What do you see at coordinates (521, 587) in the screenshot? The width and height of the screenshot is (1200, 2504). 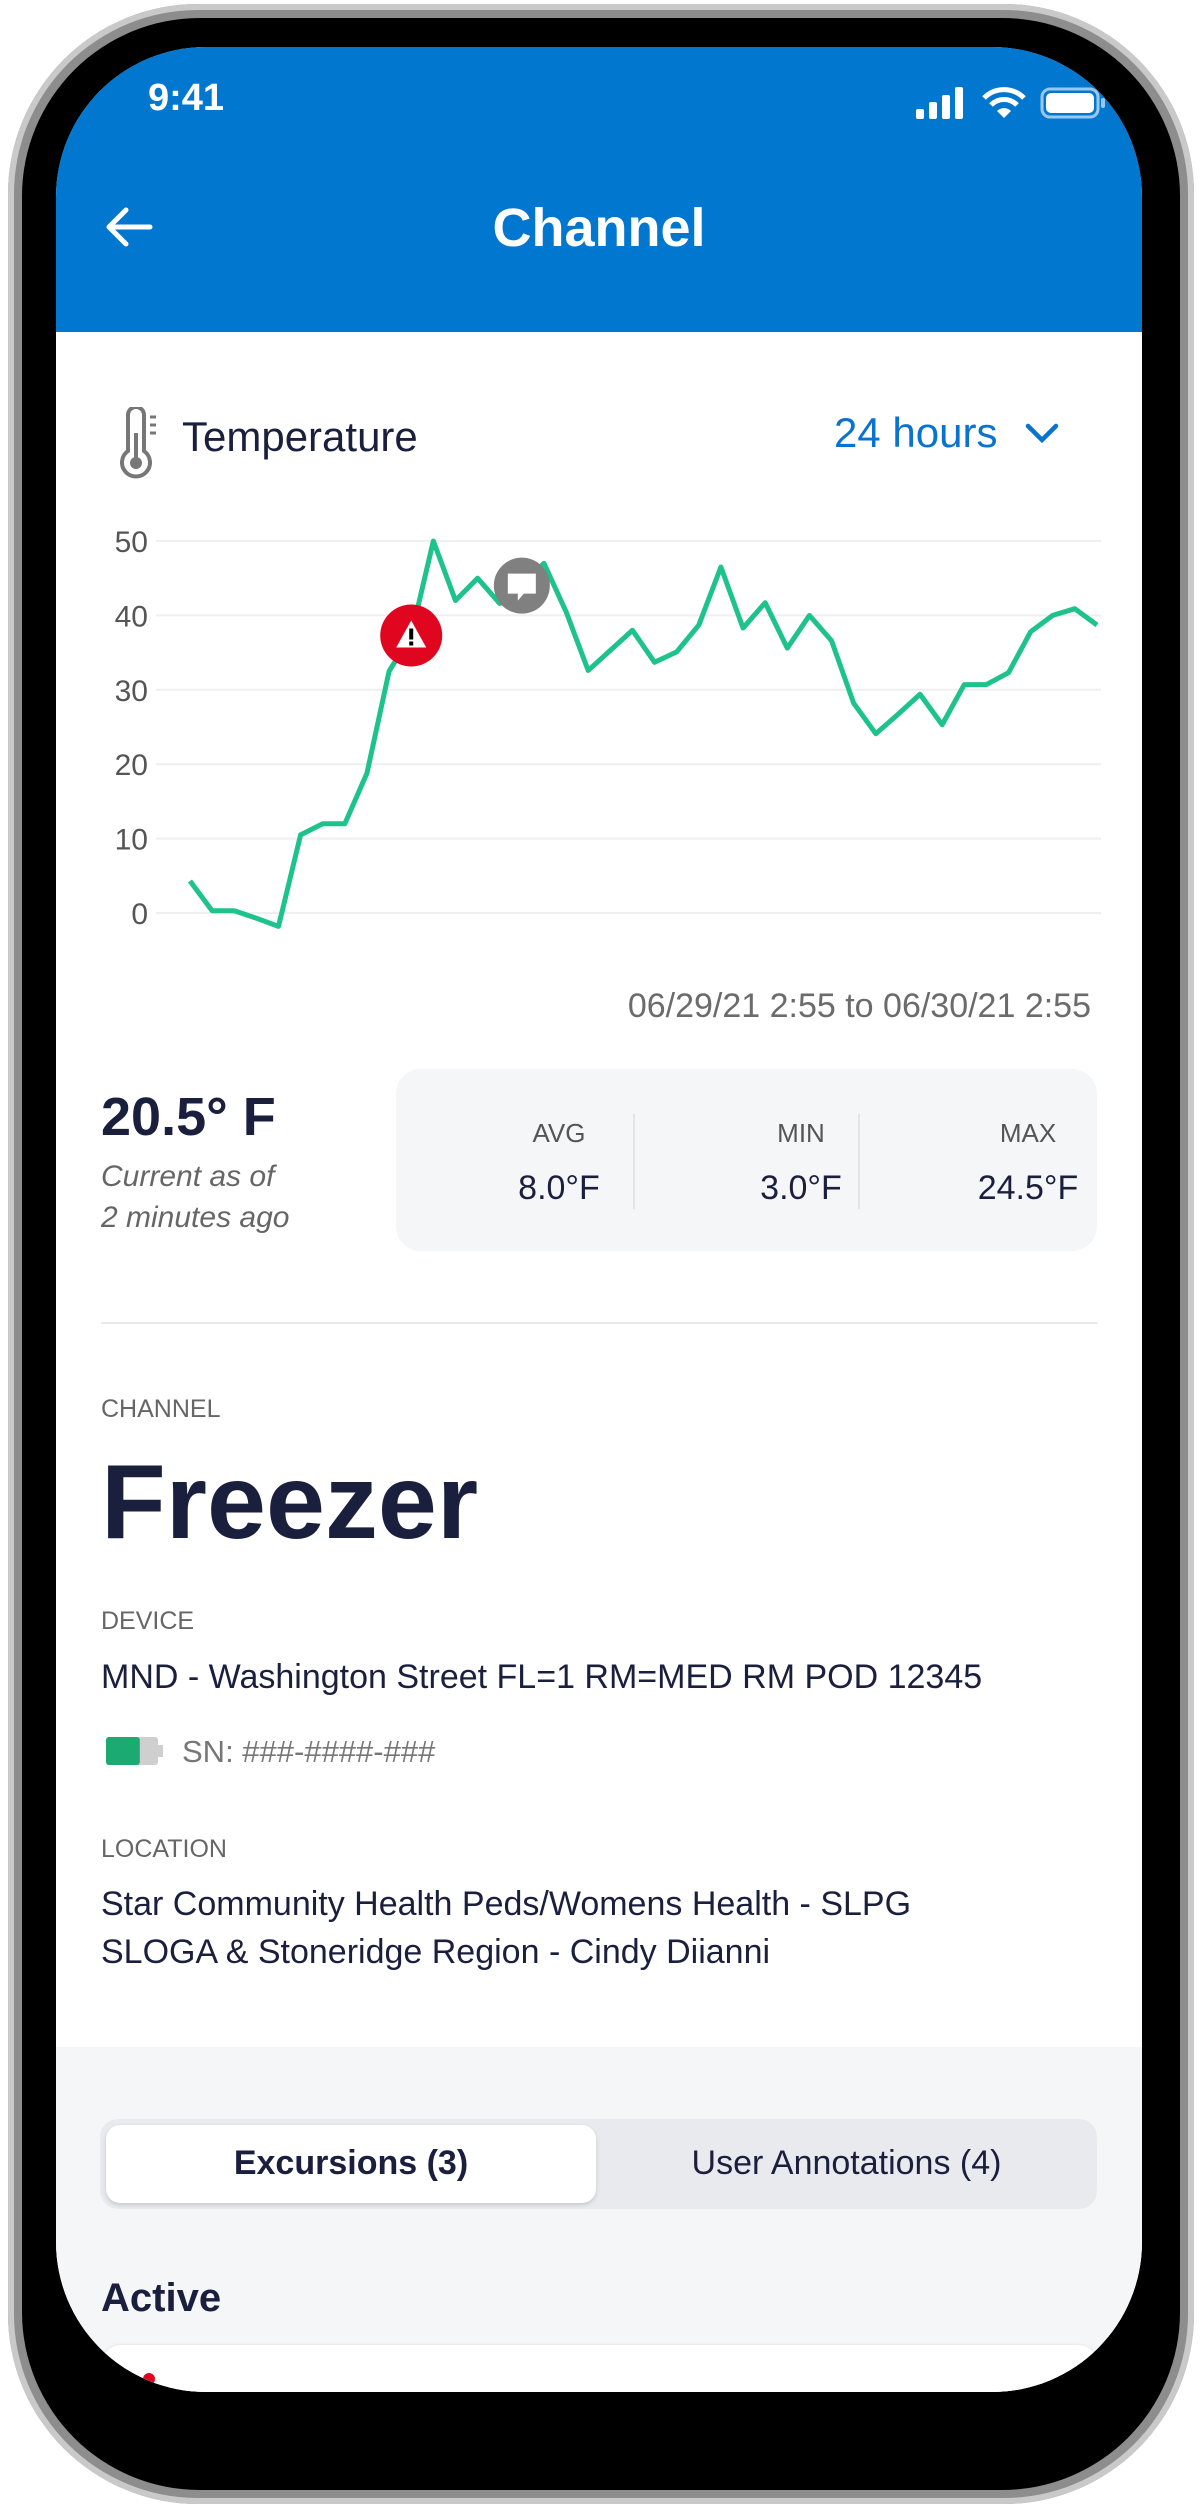 I see `comment-icon` at bounding box center [521, 587].